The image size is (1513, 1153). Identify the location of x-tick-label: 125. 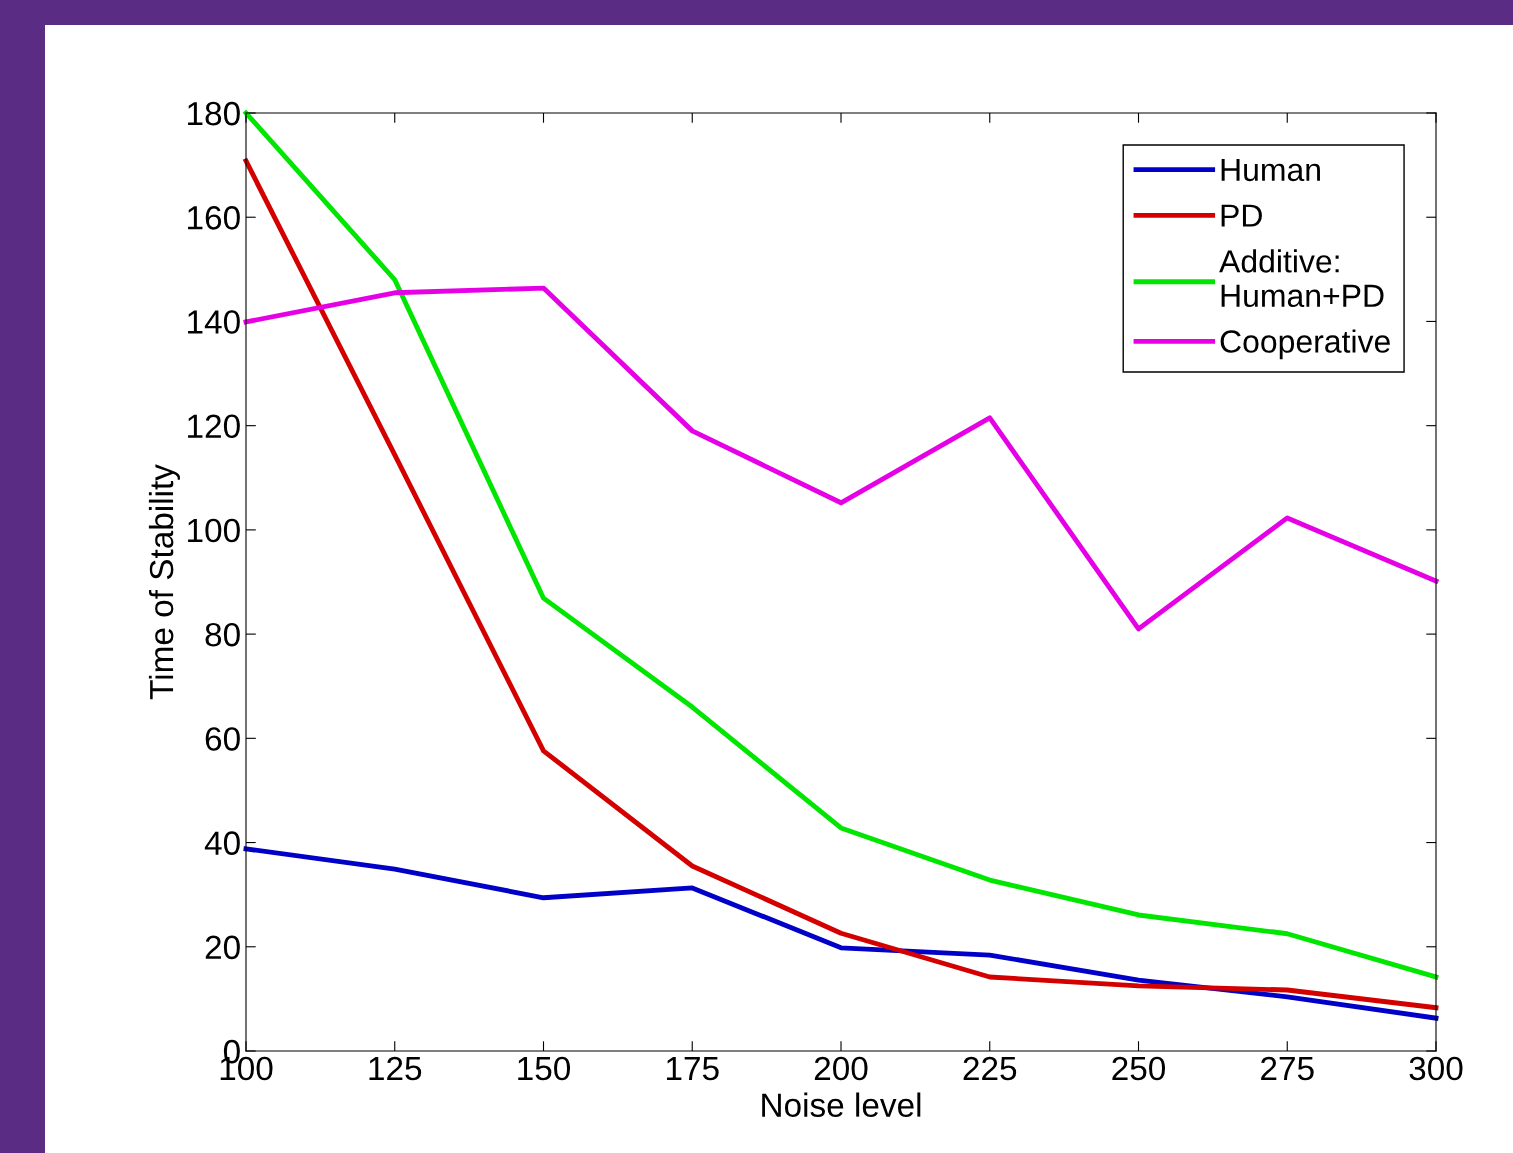
(395, 1068).